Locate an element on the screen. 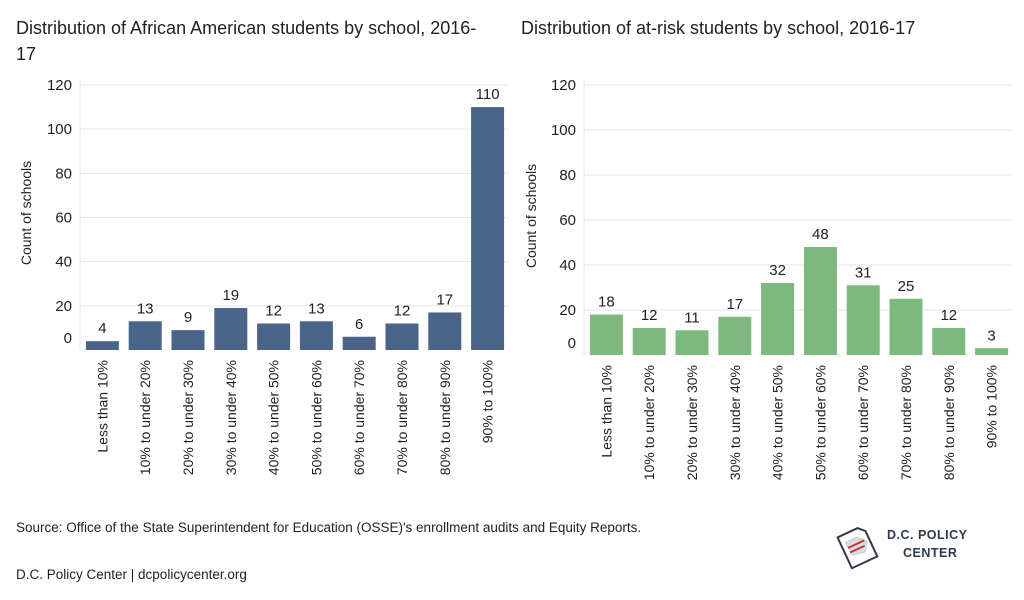 Image resolution: width=1024 pixels, height=600 pixels. right-y-tick-label: 20 is located at coordinates (567, 310).